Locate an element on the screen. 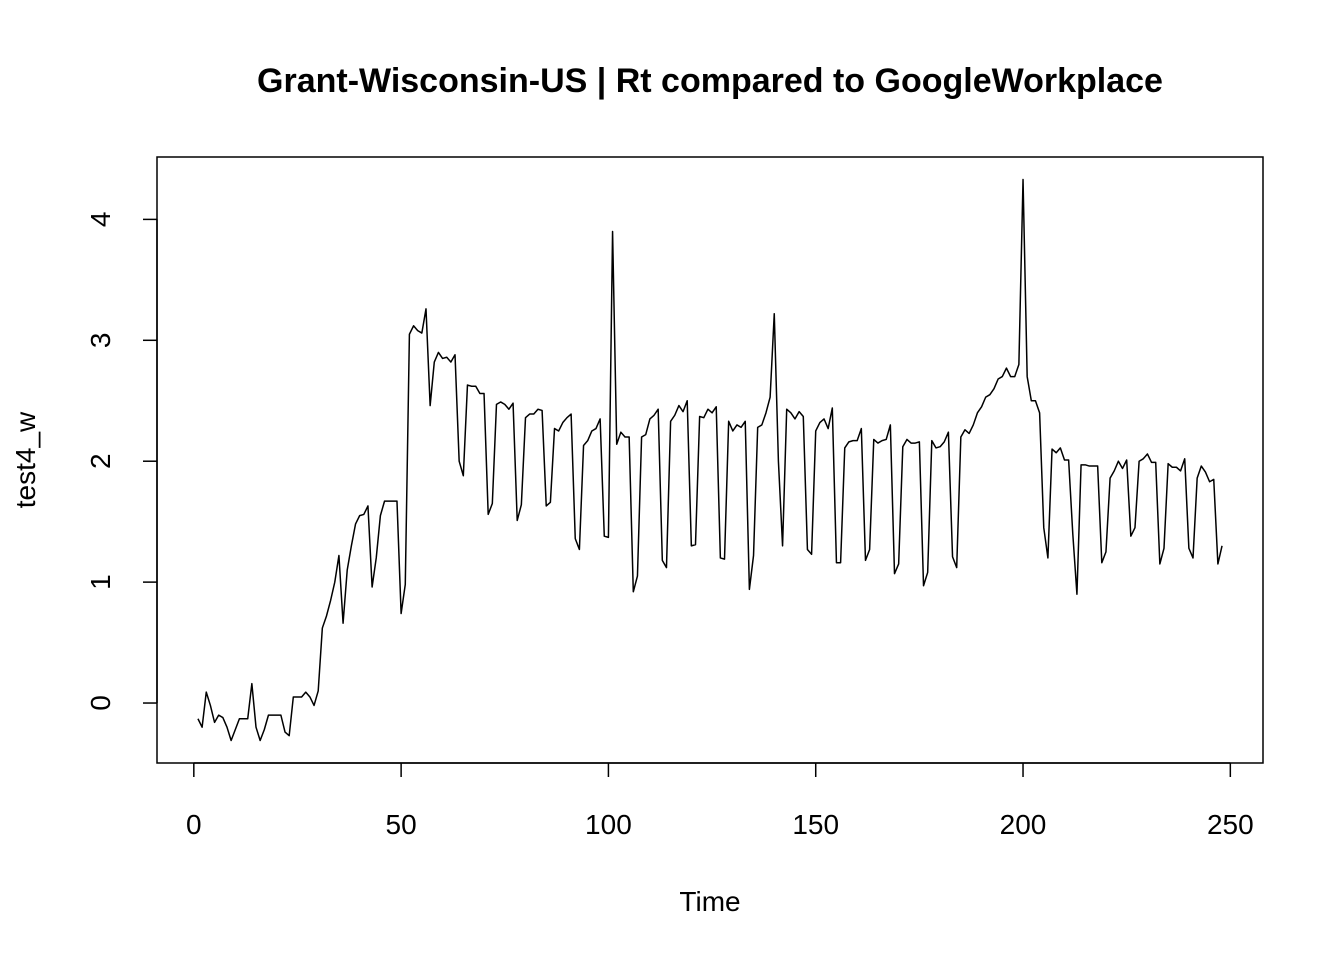  x-tick-label: 50 is located at coordinates (401, 824).